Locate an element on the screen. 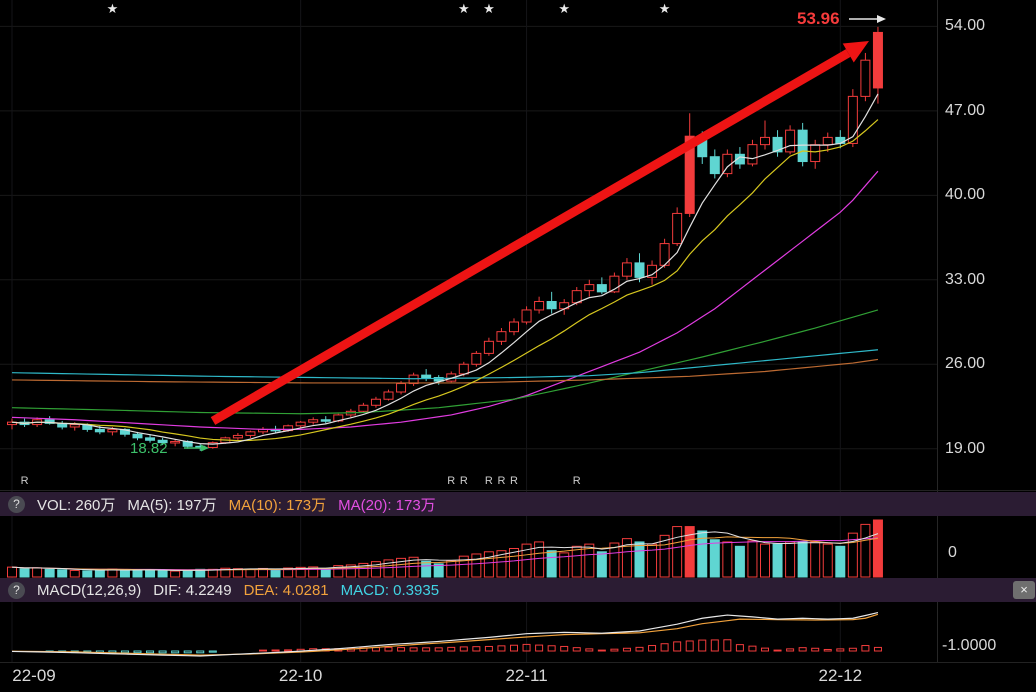  dif-line is located at coordinates (445, 634).